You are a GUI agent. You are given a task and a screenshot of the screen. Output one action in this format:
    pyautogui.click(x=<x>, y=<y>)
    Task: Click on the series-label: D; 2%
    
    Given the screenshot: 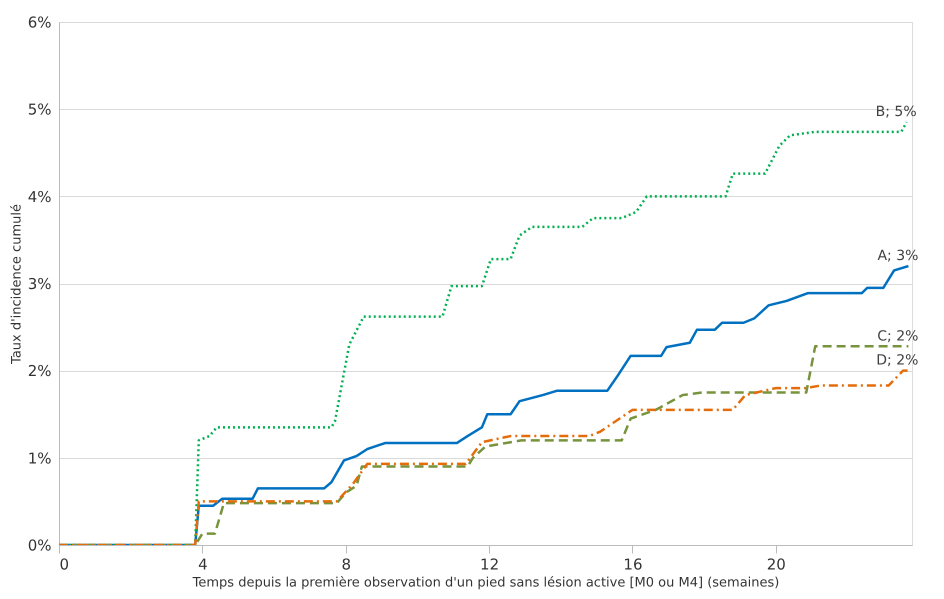 What is the action you would take?
    pyautogui.click(x=897, y=360)
    